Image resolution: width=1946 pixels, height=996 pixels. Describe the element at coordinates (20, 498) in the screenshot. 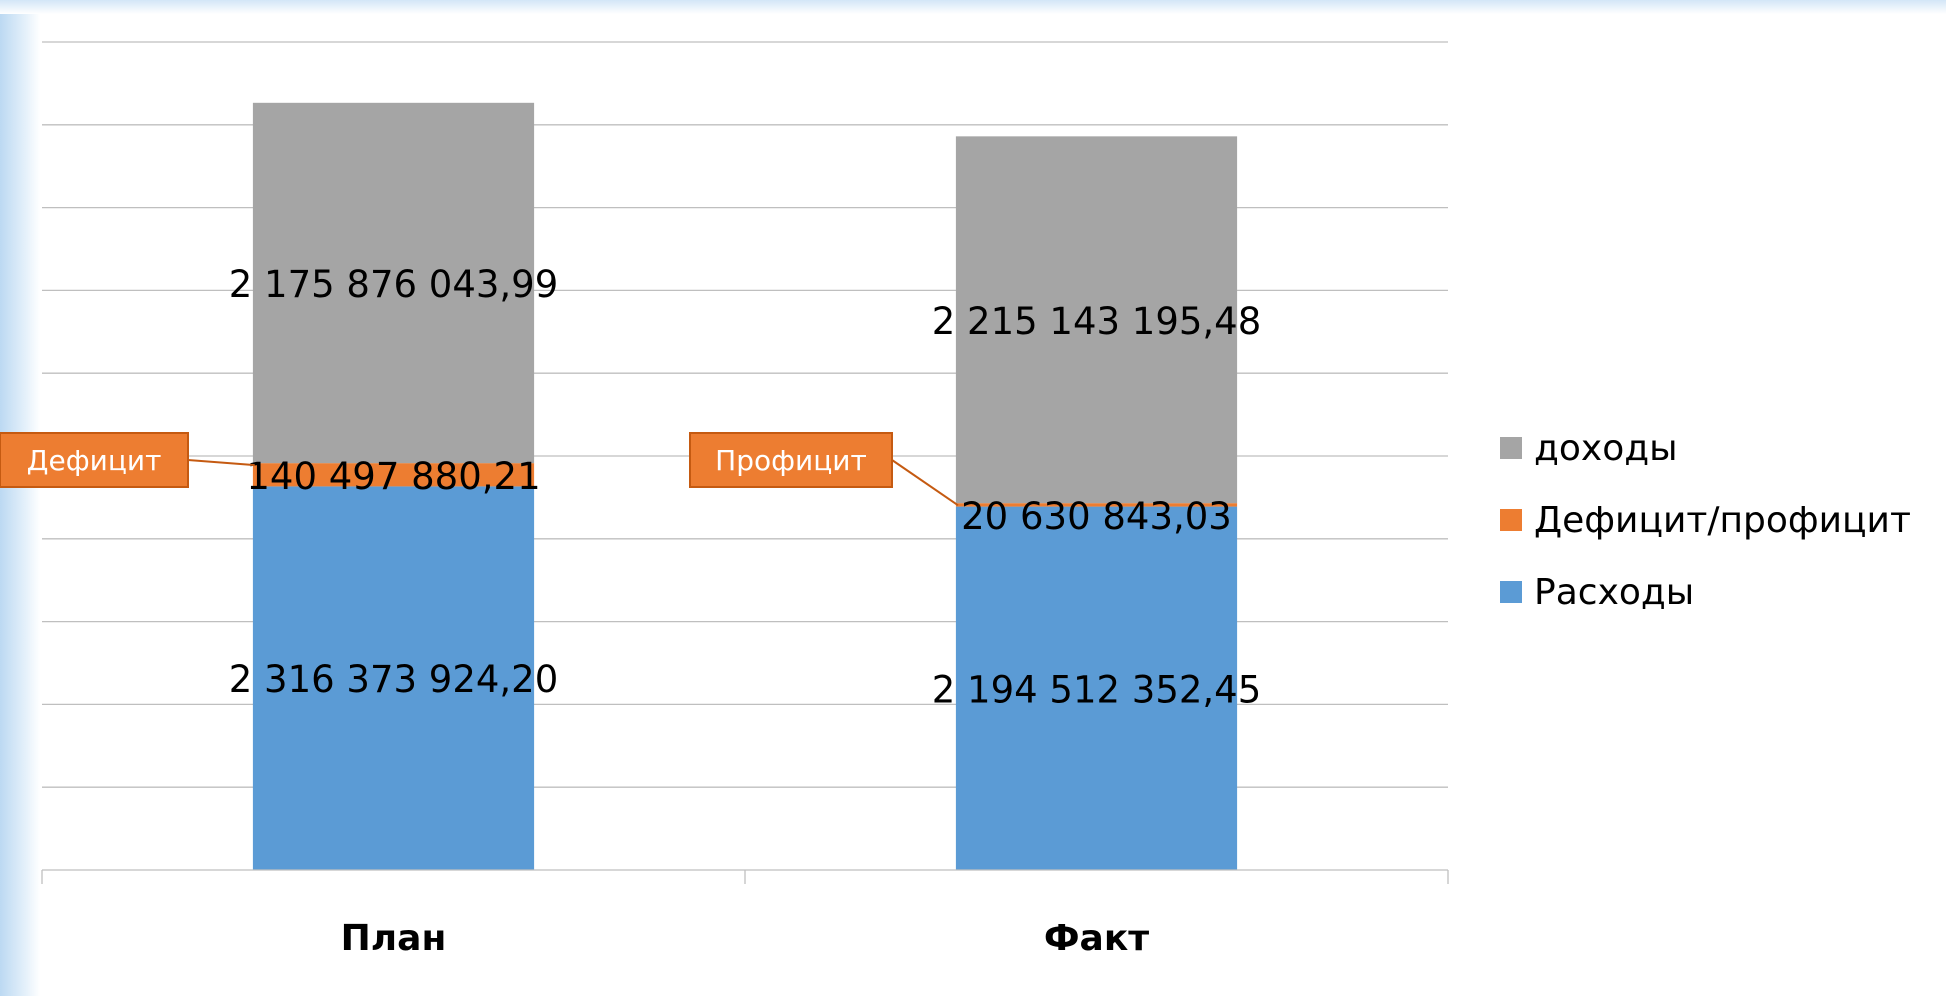

I see `background-left` at that location.